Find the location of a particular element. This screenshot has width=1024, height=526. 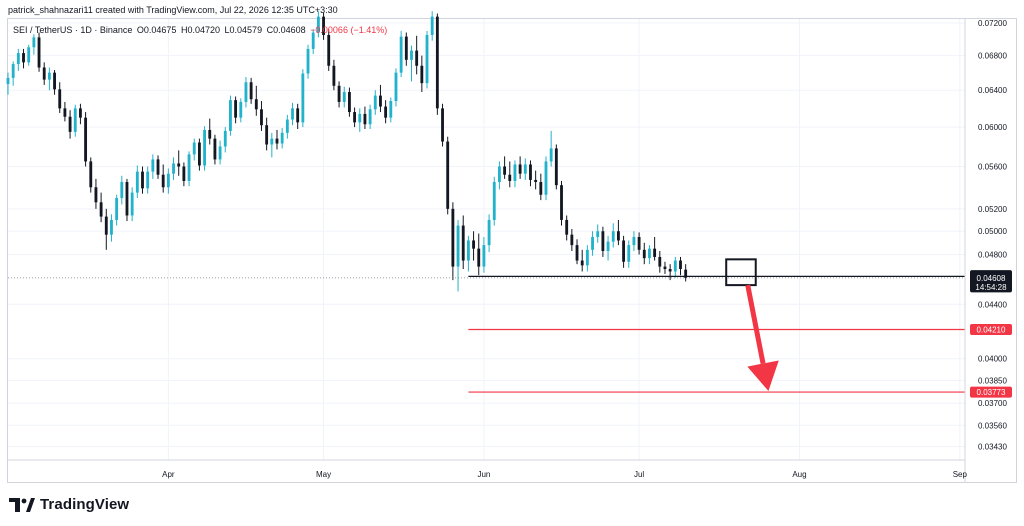

highlight-box is located at coordinates (741, 272).